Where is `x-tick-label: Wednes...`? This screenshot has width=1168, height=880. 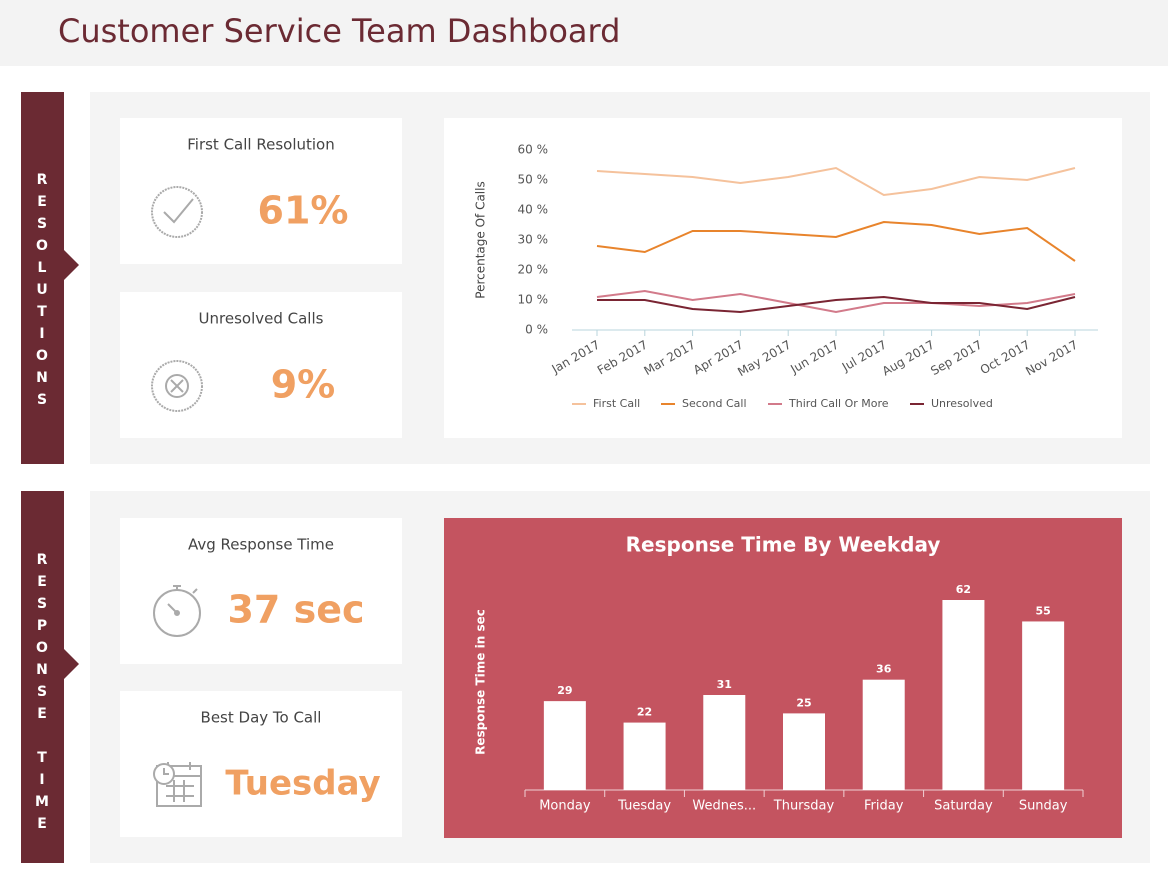 x-tick-label: Wednes... is located at coordinates (724, 806).